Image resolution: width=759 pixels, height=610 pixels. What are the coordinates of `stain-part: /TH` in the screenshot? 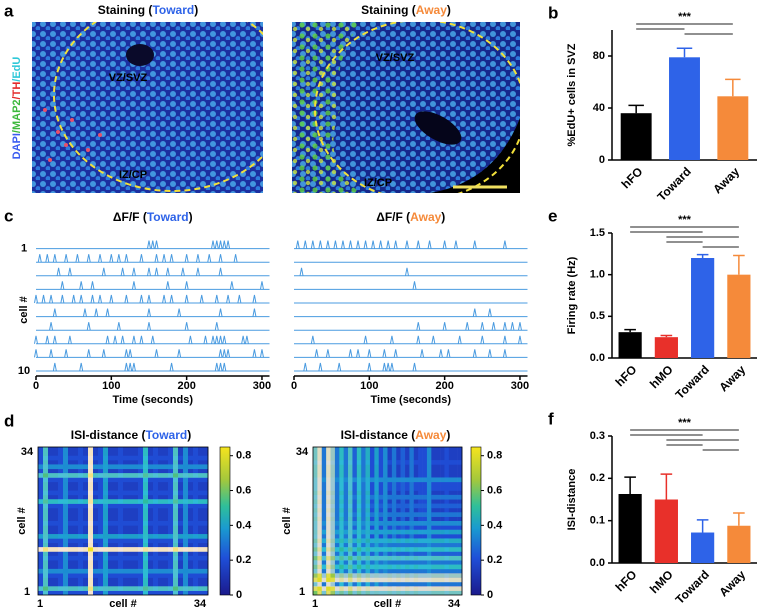 It's located at (17, 91).